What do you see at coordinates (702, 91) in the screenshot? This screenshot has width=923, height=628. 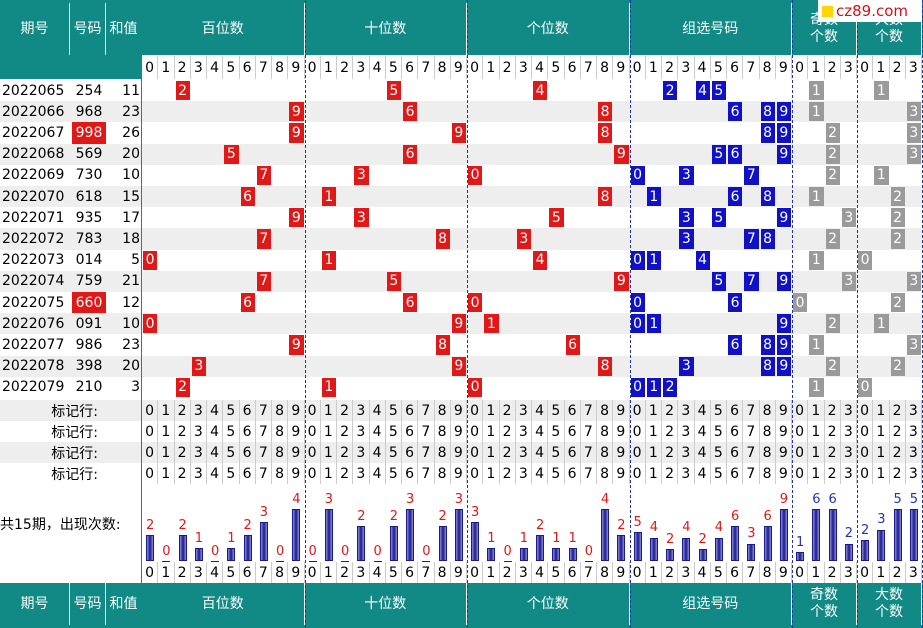 I see `ball: 4` at bounding box center [702, 91].